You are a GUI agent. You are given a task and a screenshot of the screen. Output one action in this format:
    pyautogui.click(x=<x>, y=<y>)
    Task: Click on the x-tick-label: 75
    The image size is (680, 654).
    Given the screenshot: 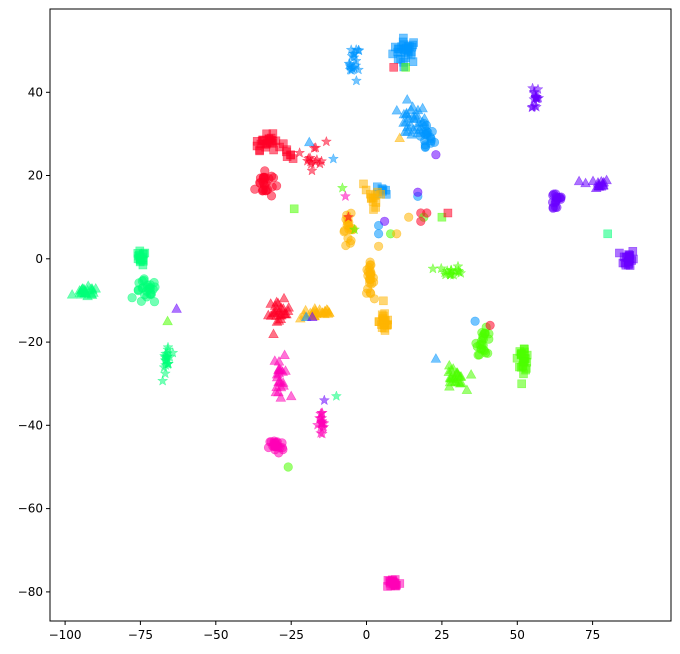 What is the action you would take?
    pyautogui.click(x=592, y=635)
    